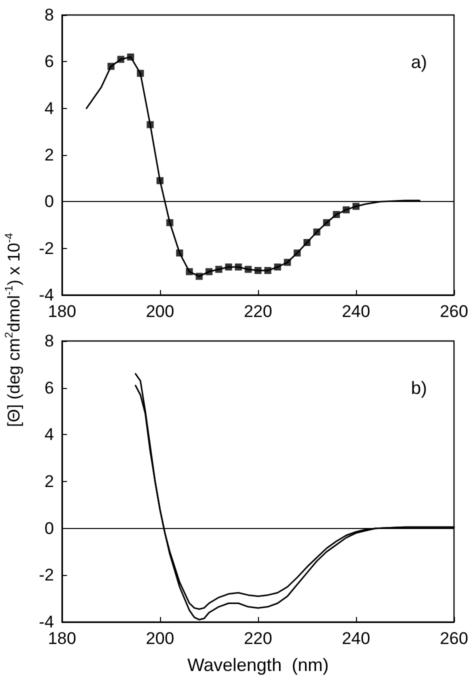 This screenshot has height=690, width=475. Describe the element at coordinates (419, 62) in the screenshot. I see `annotation: a)` at that location.